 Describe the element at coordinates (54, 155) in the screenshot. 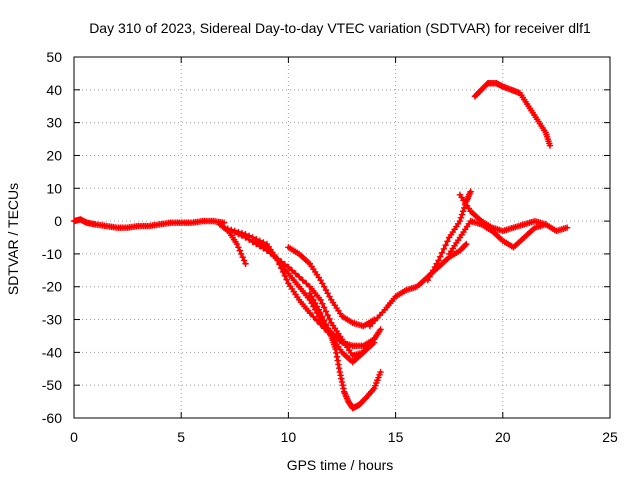

I see `y-tick-label: 20` at that location.